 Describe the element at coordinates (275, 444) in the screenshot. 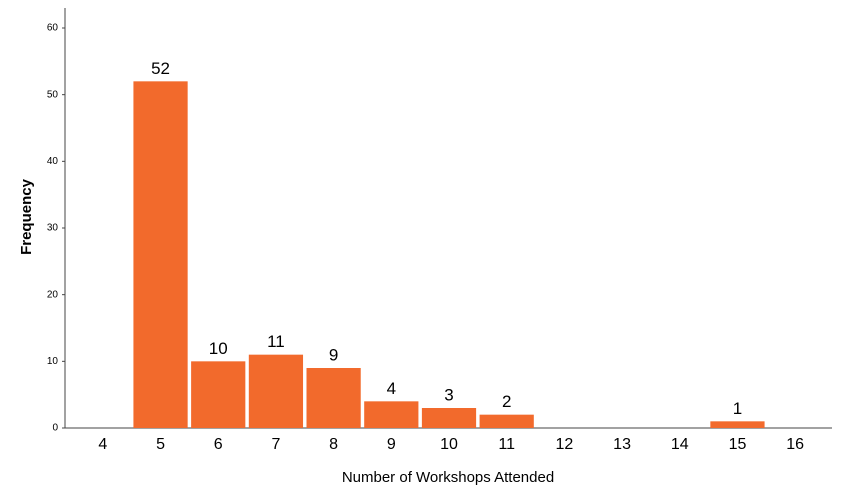

I see `x-tick-label: 7` at that location.